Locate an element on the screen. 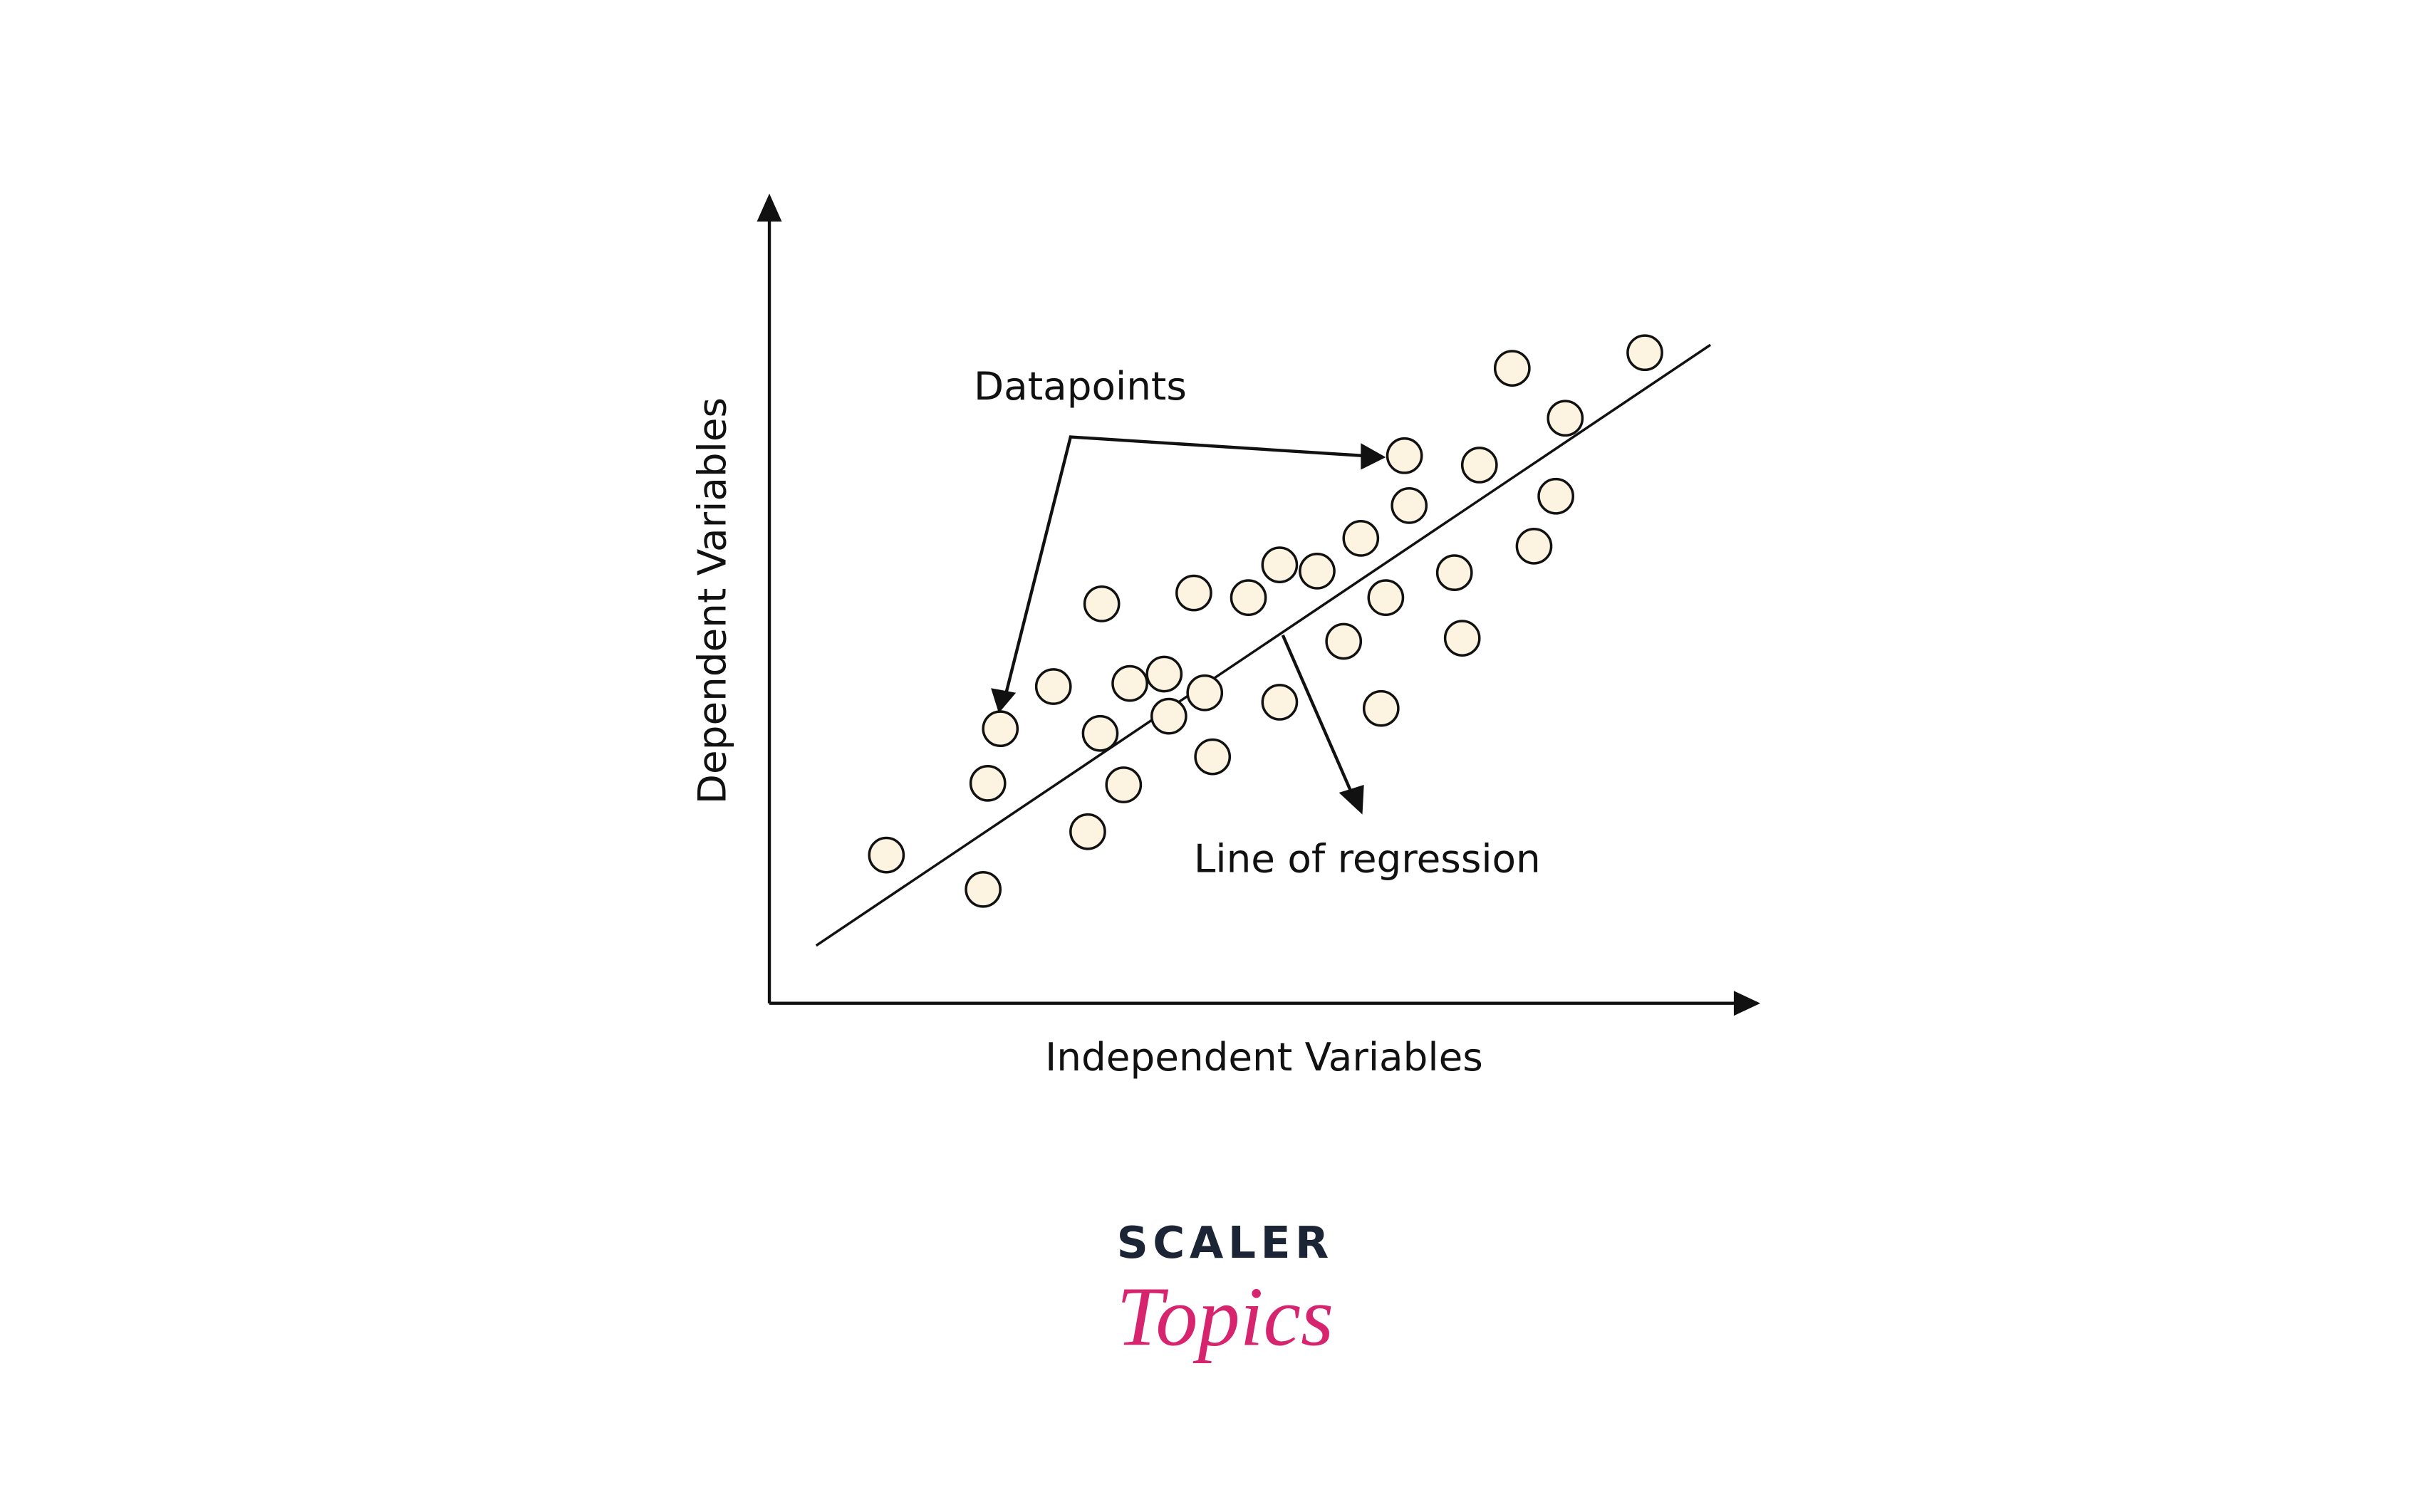 This screenshot has height=1512, width=2422. datapoints is located at coordinates (1266, 621).